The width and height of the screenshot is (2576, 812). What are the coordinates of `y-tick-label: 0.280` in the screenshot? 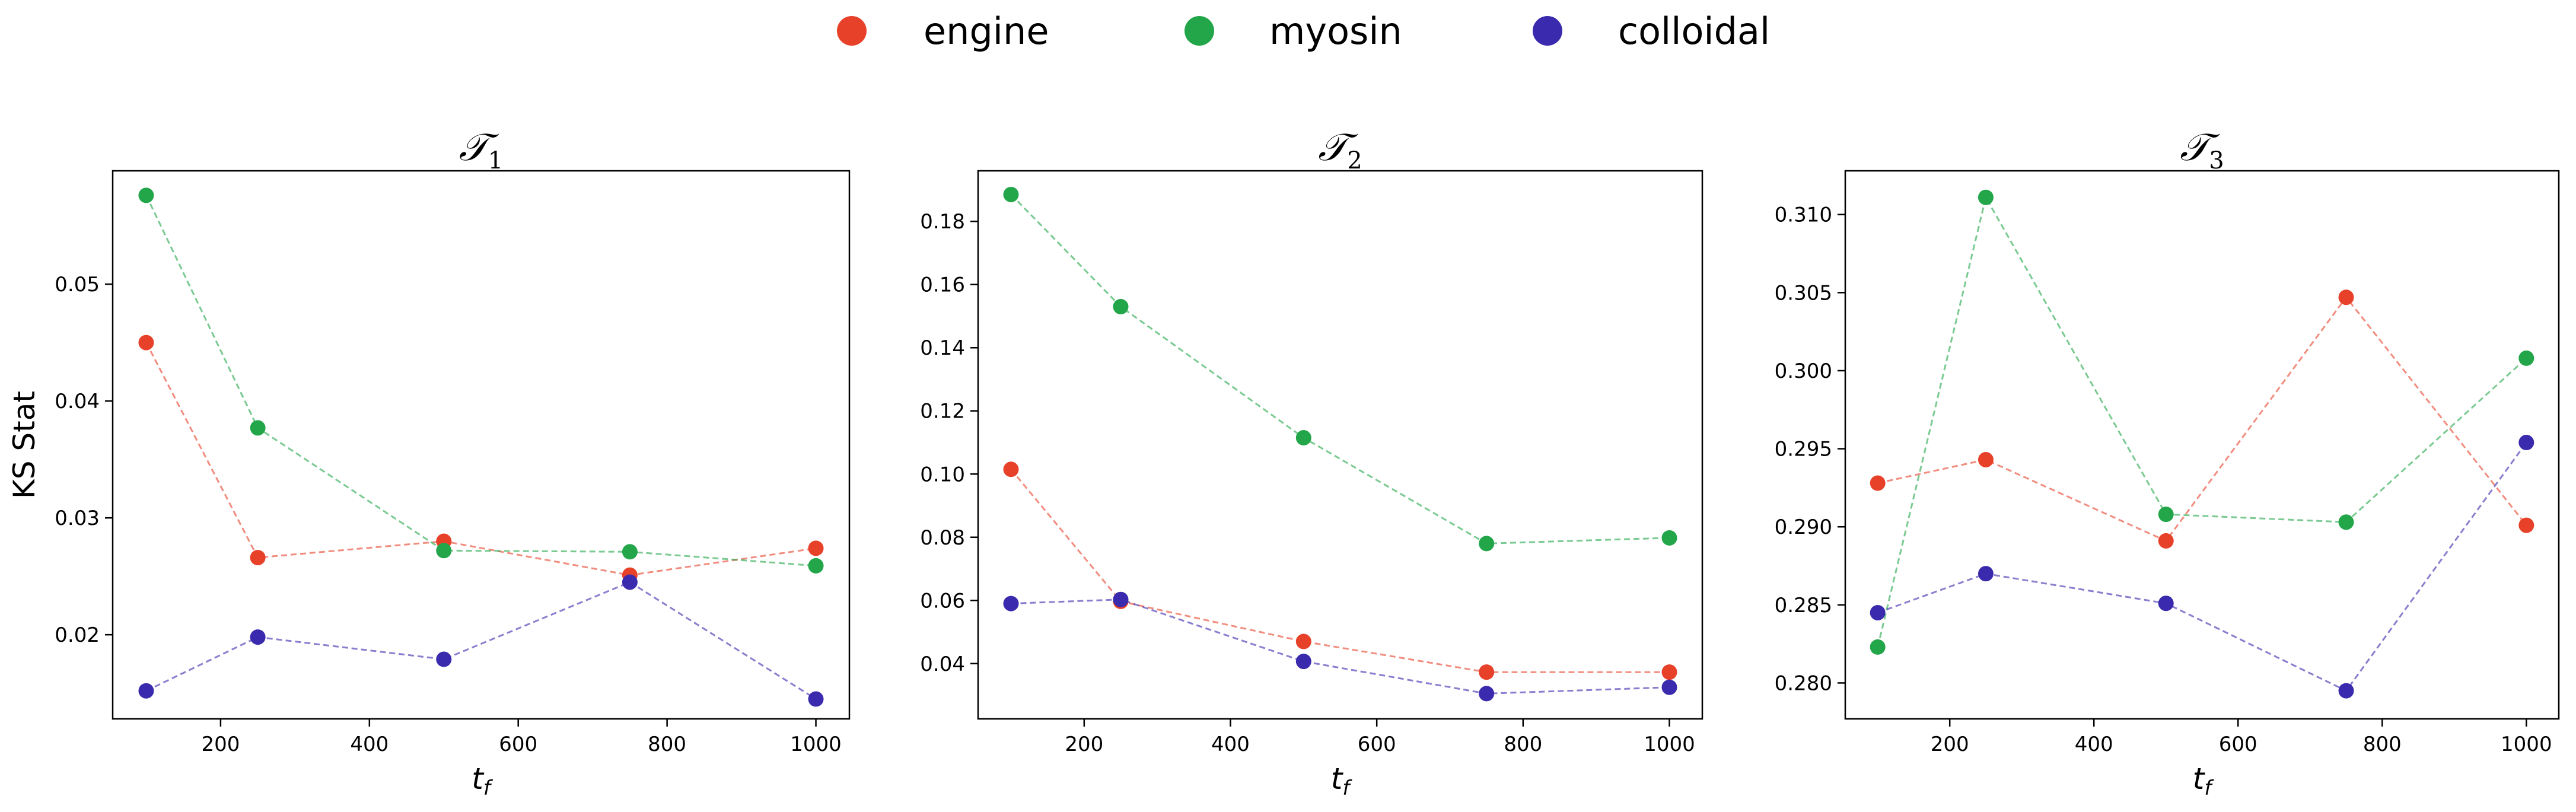 It's located at (1803, 683).